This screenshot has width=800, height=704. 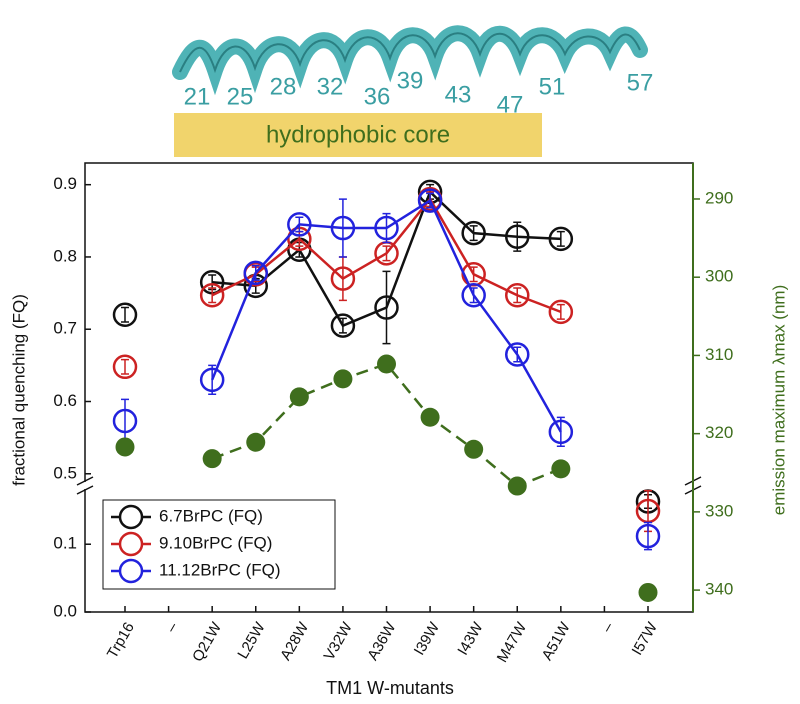 I want to click on helix-label: 32, so click(x=330, y=86).